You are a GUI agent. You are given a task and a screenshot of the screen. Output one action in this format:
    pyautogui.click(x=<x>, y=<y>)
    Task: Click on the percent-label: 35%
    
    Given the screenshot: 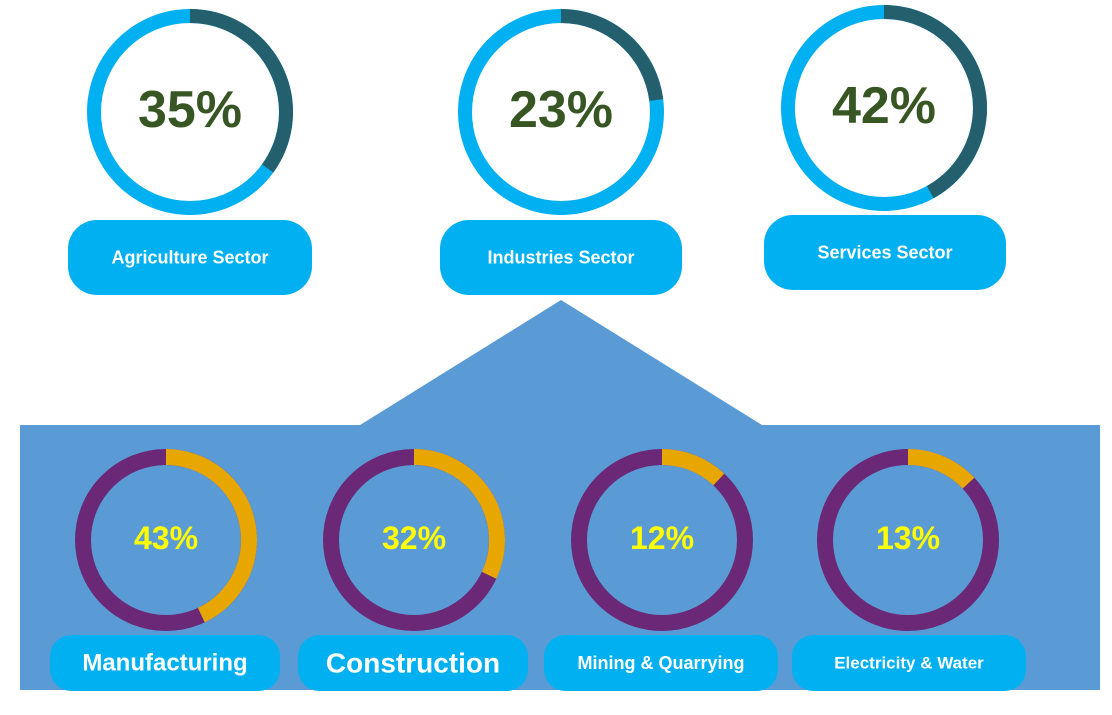 What is the action you would take?
    pyautogui.click(x=190, y=110)
    